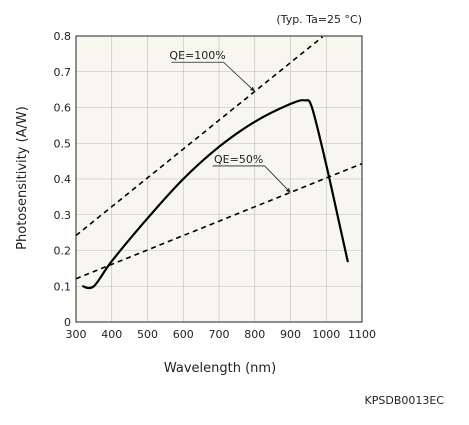 The image size is (469, 425). What do you see at coordinates (362, 334) in the screenshot?
I see `x-tick-label: 1100` at bounding box center [362, 334].